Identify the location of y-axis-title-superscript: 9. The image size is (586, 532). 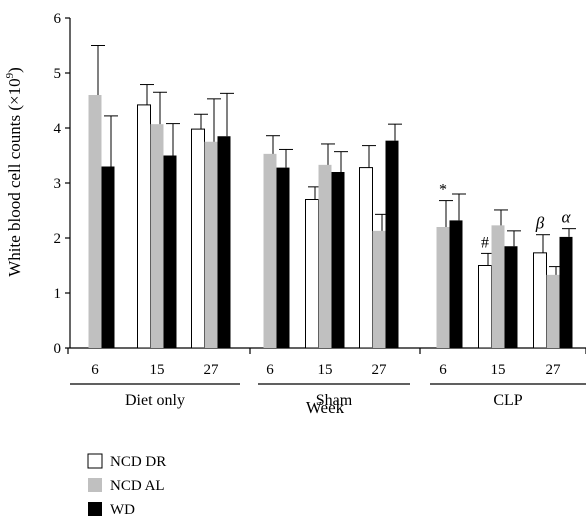
(10, 75).